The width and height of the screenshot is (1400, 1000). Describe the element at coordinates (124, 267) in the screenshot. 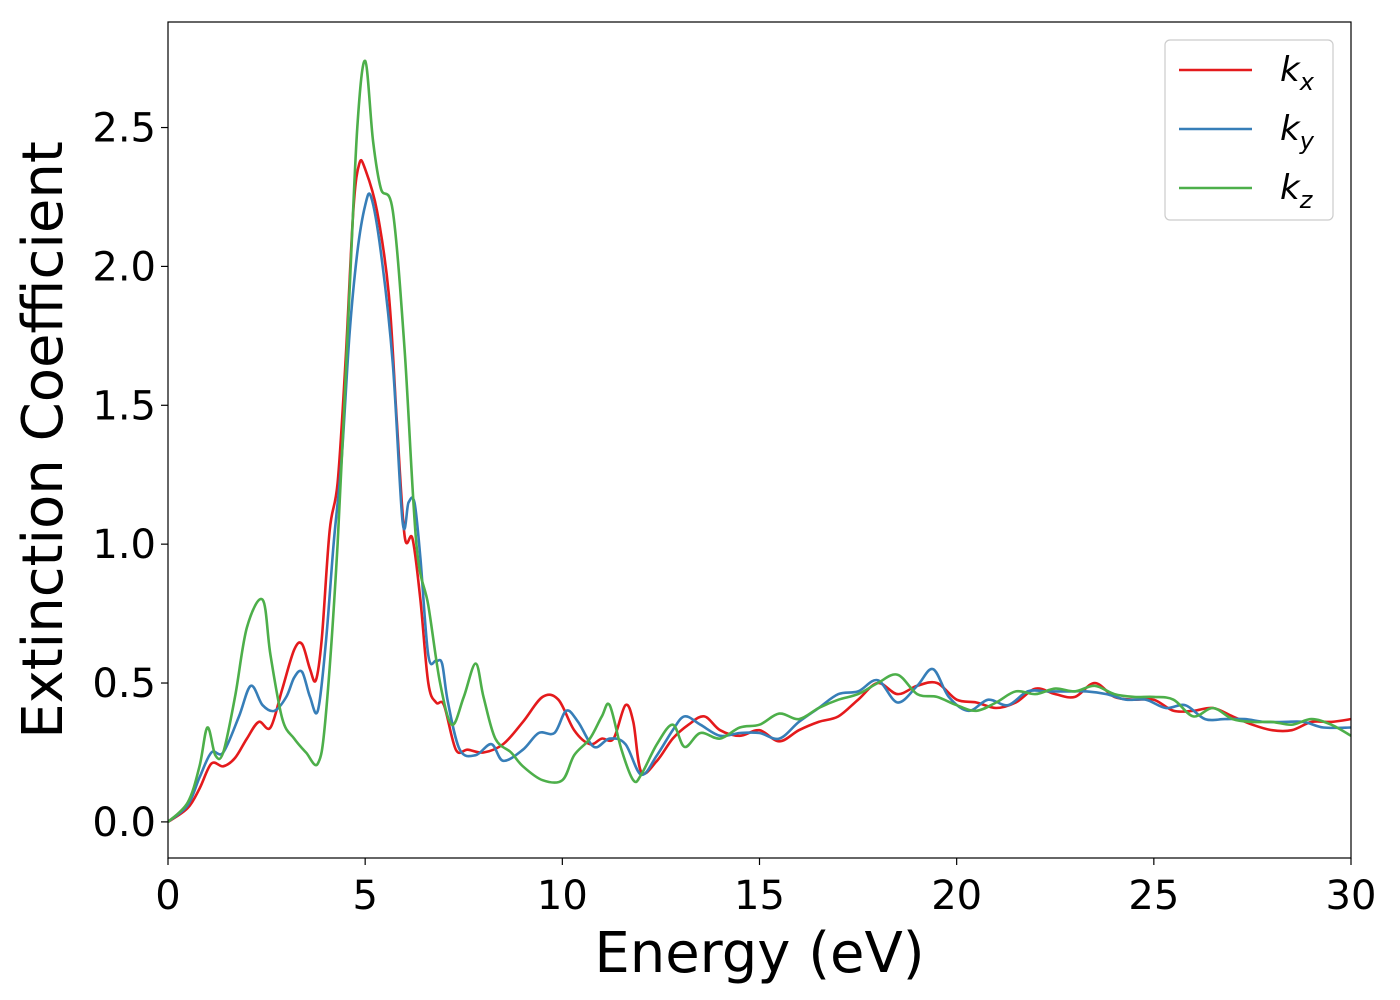

I see `y-tick-label: 2.0` at that location.